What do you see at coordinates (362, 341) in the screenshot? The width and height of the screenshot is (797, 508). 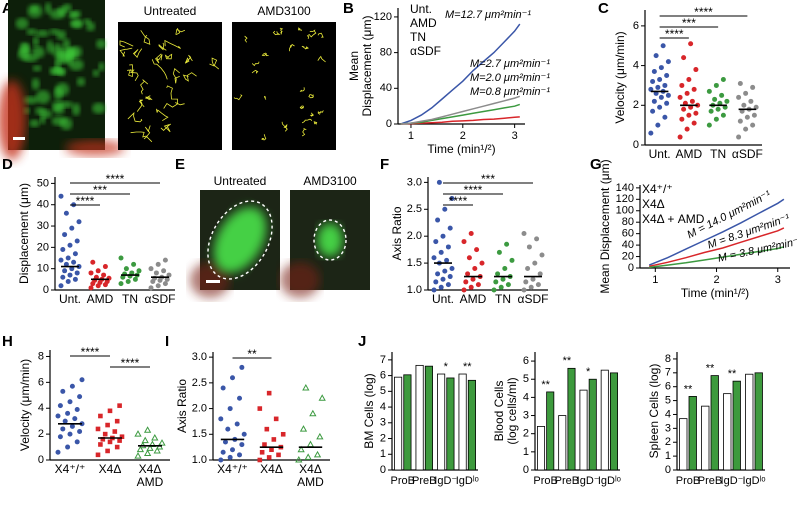 I see `panel-letter: J` at bounding box center [362, 341].